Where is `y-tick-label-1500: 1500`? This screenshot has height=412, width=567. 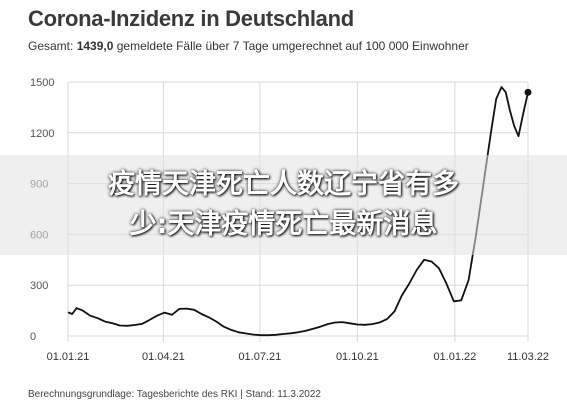 y-tick-label-1500: 1500 is located at coordinates (42, 83).